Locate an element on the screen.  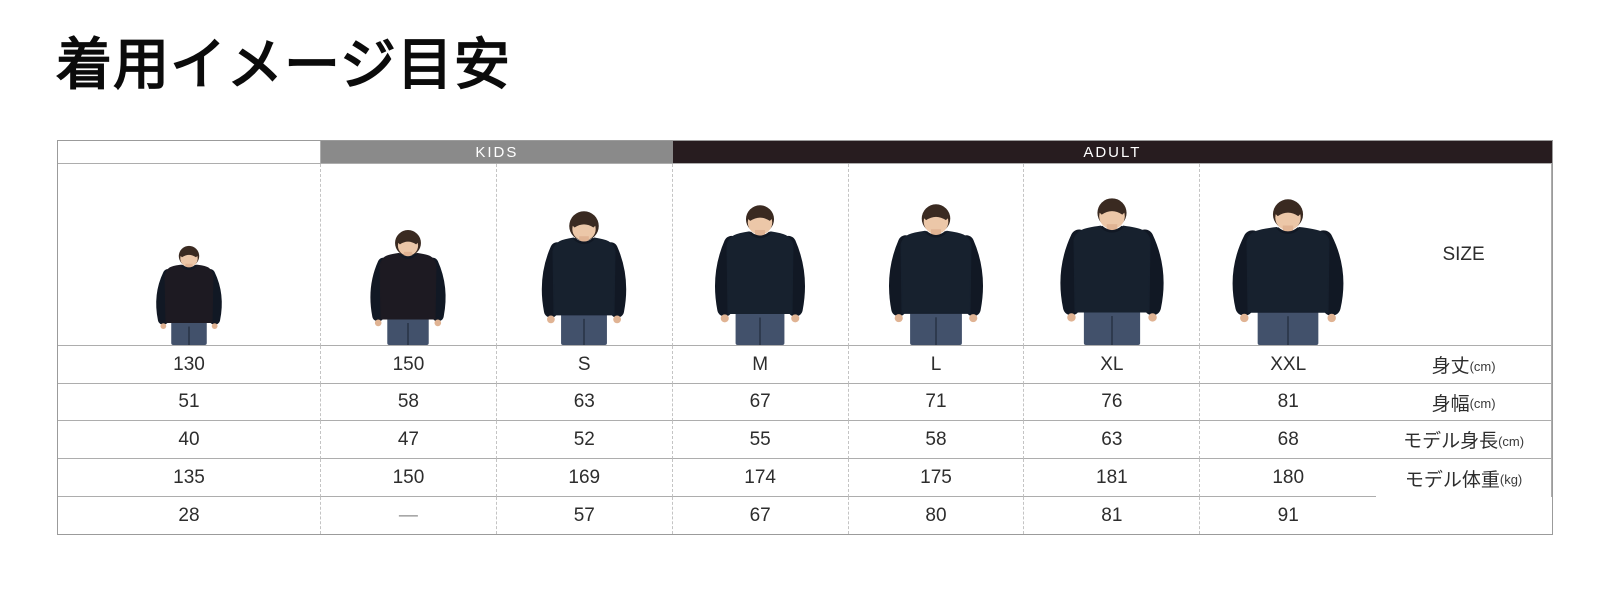
cell-value: — is located at coordinates (408, 515).